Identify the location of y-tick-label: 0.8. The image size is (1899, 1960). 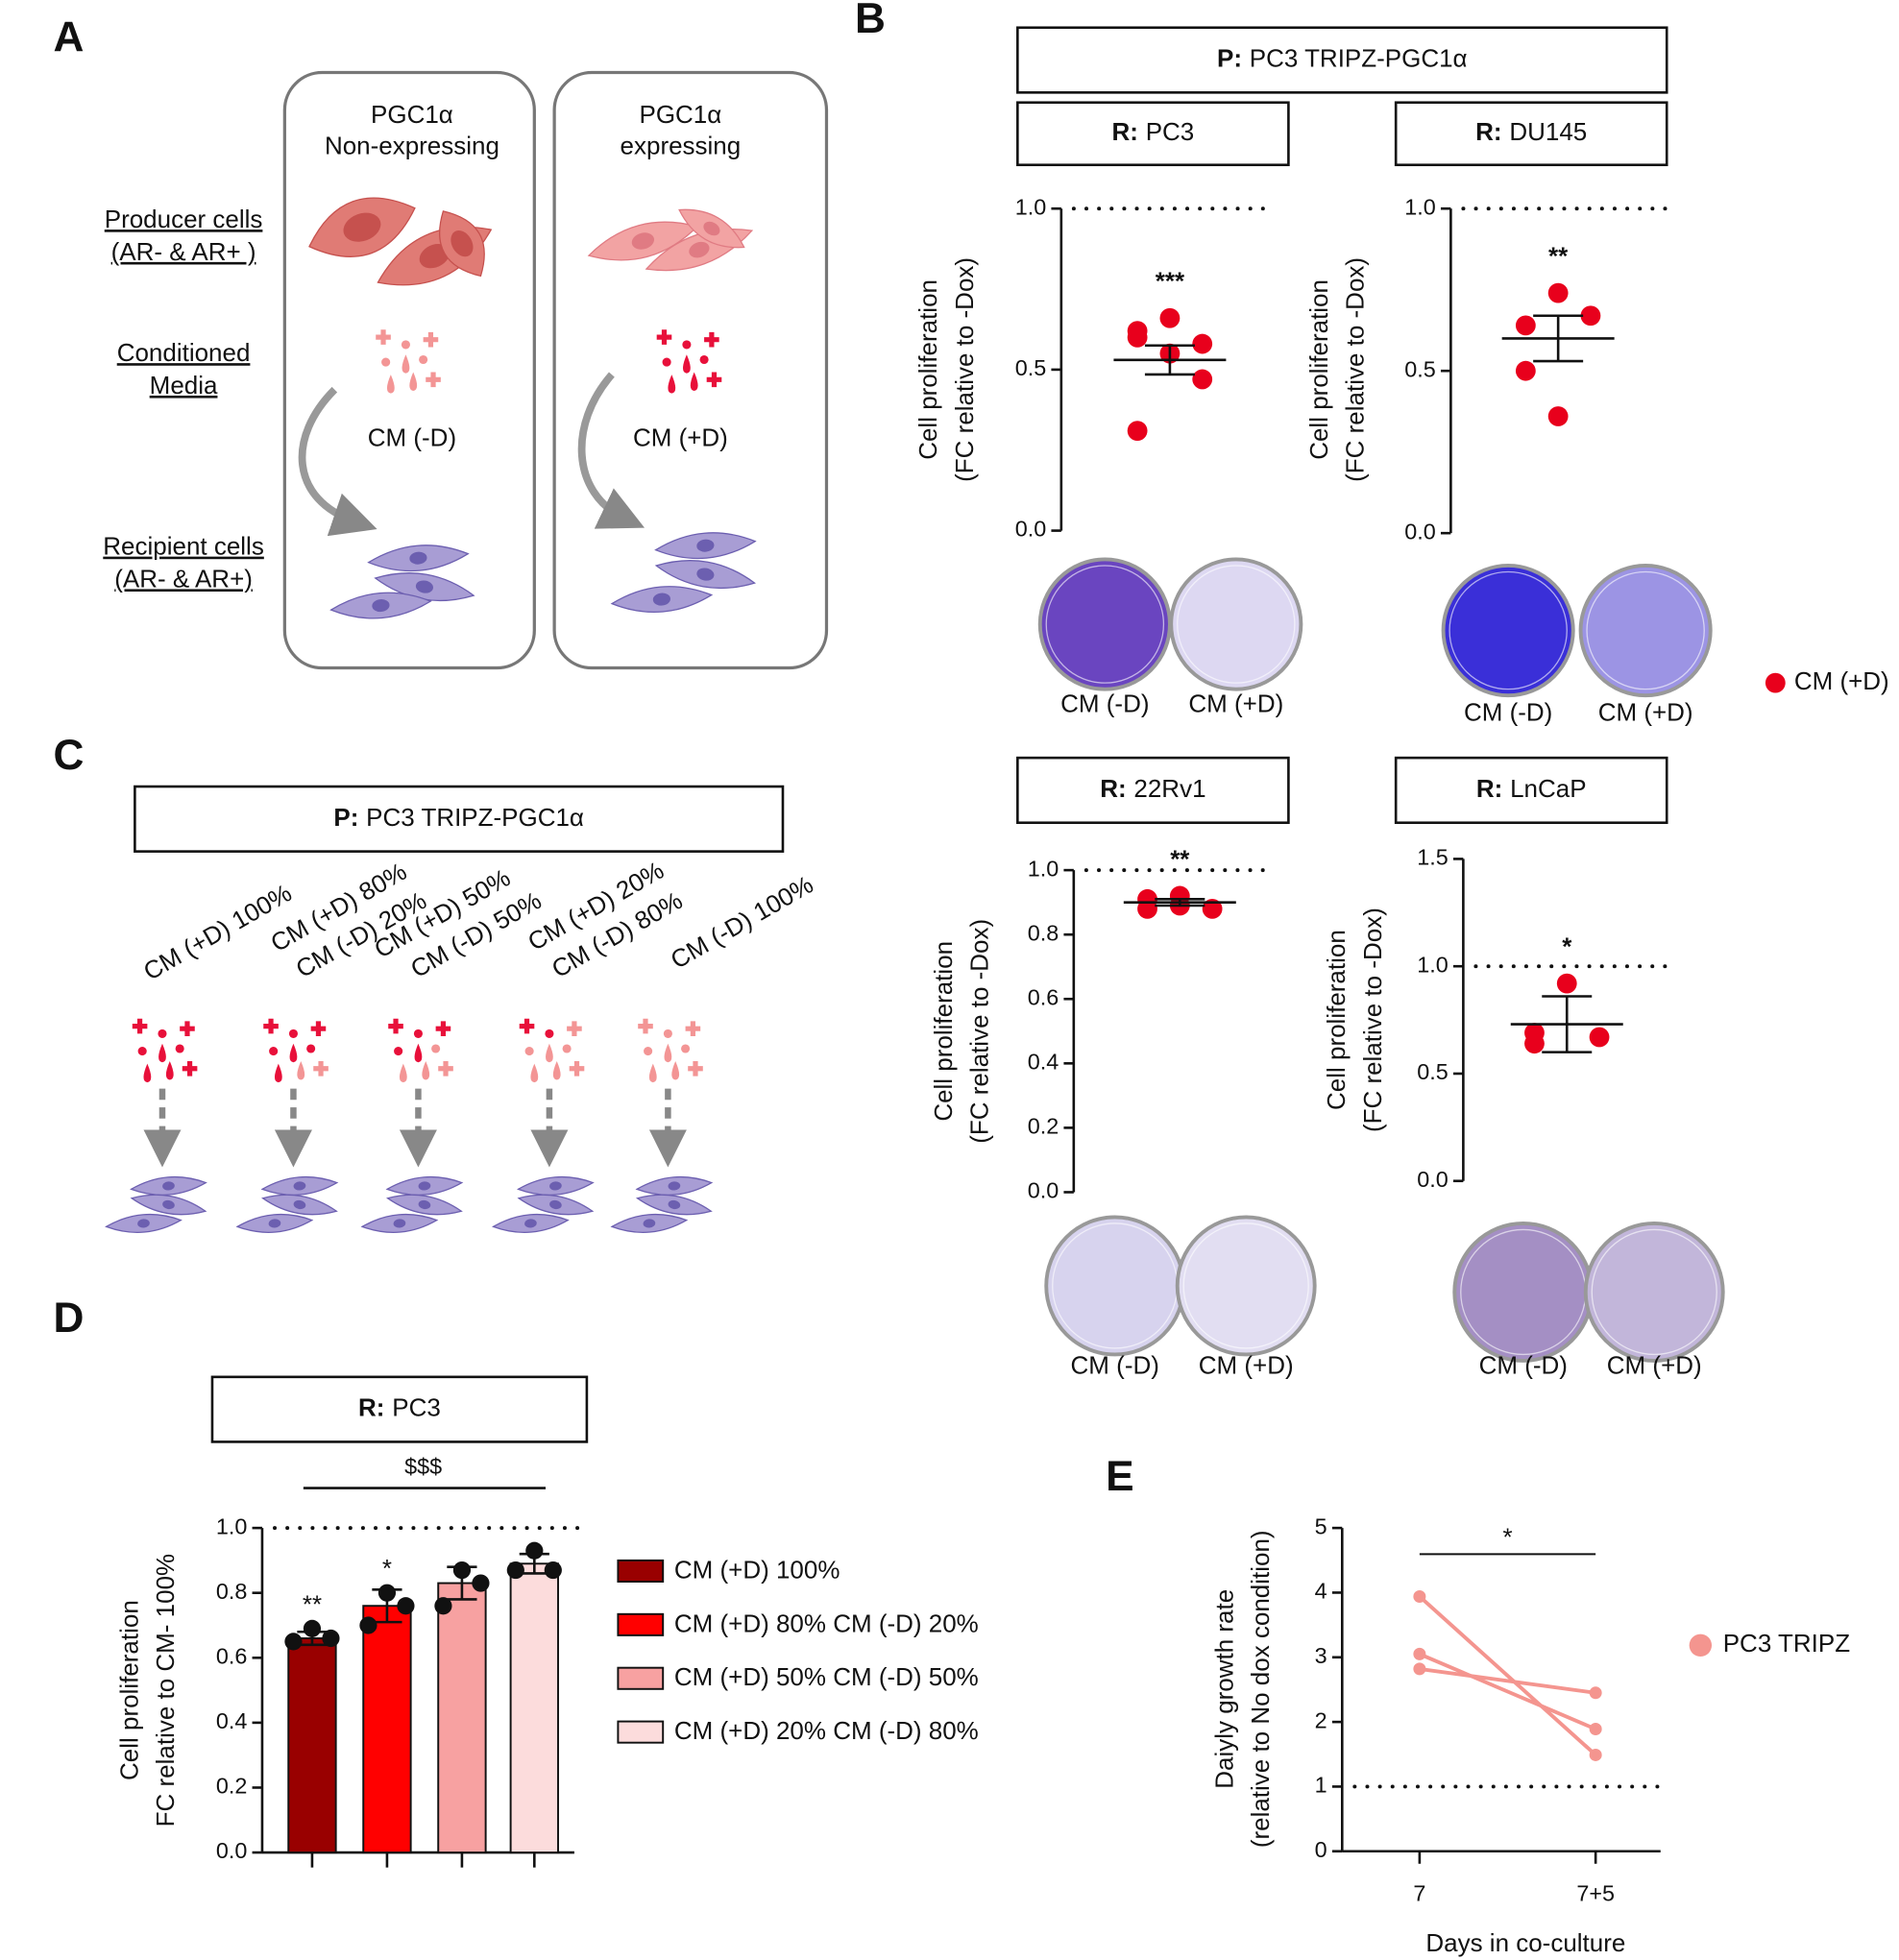
(232, 1592).